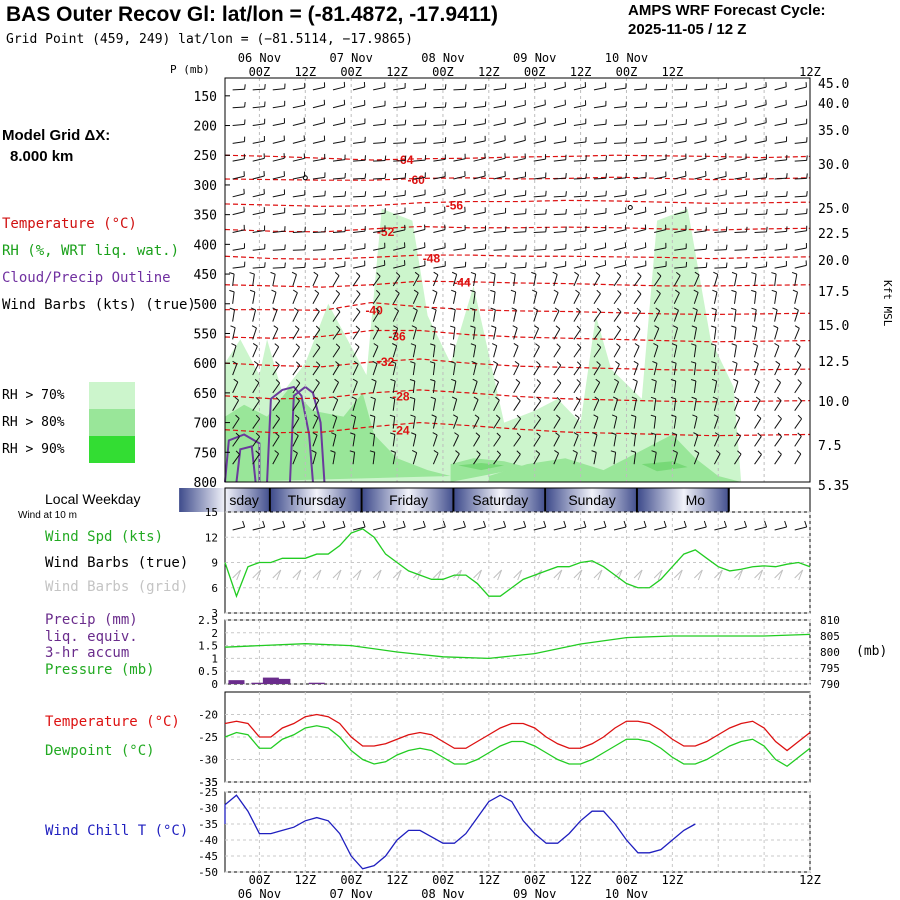  Describe the element at coordinates (244, 500) in the screenshot. I see `weekday-label: sday` at that location.